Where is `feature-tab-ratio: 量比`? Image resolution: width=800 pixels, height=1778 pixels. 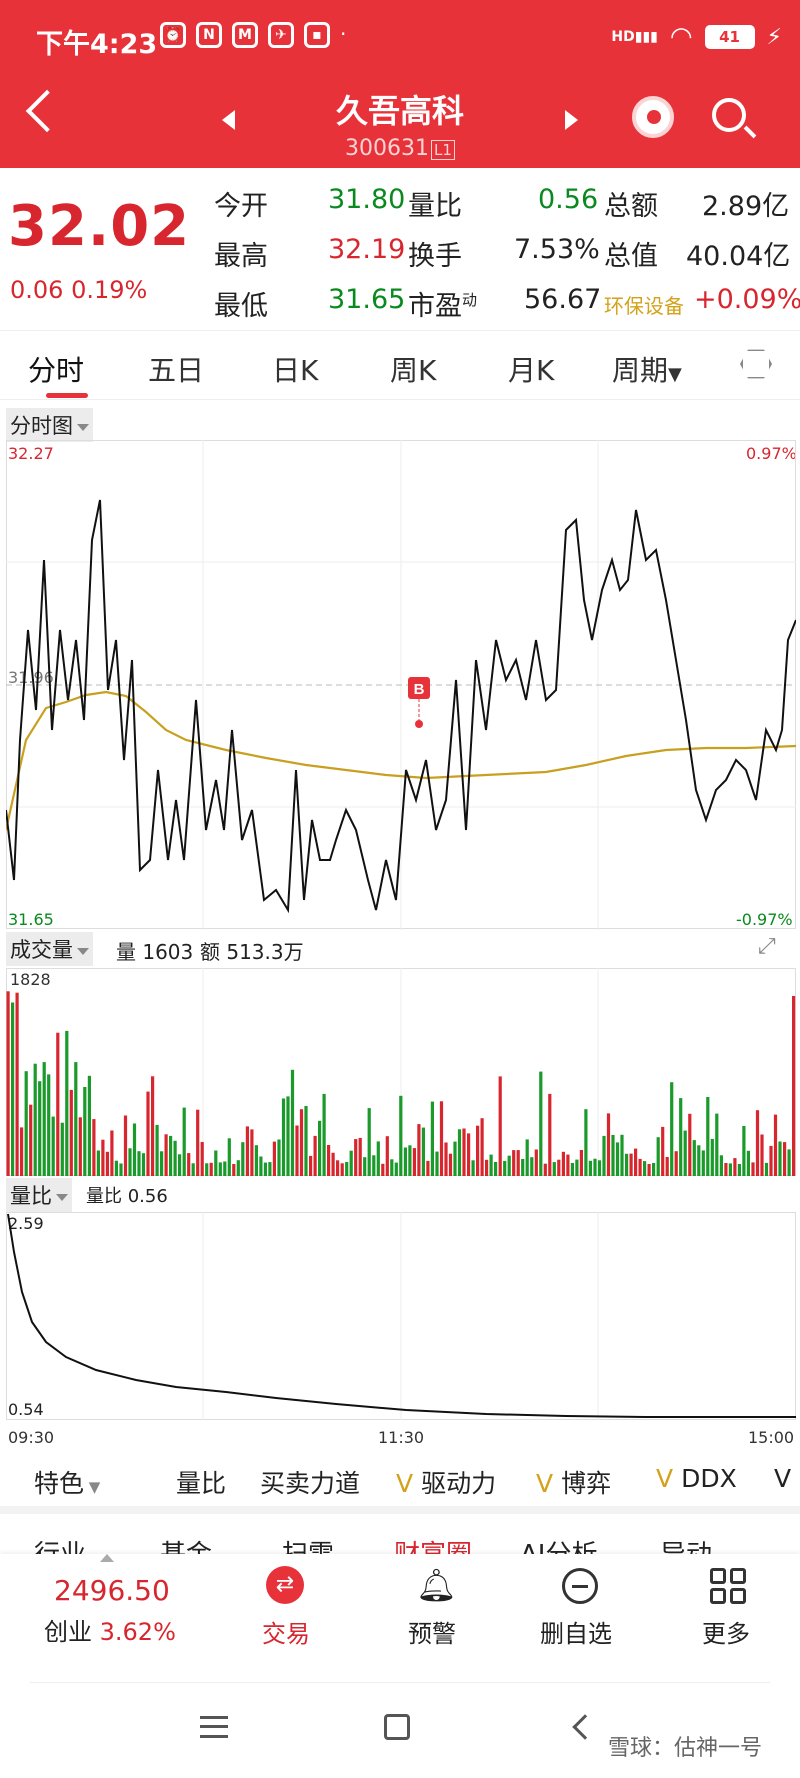 feature-tab-ratio: 量比 is located at coordinates (201, 1483).